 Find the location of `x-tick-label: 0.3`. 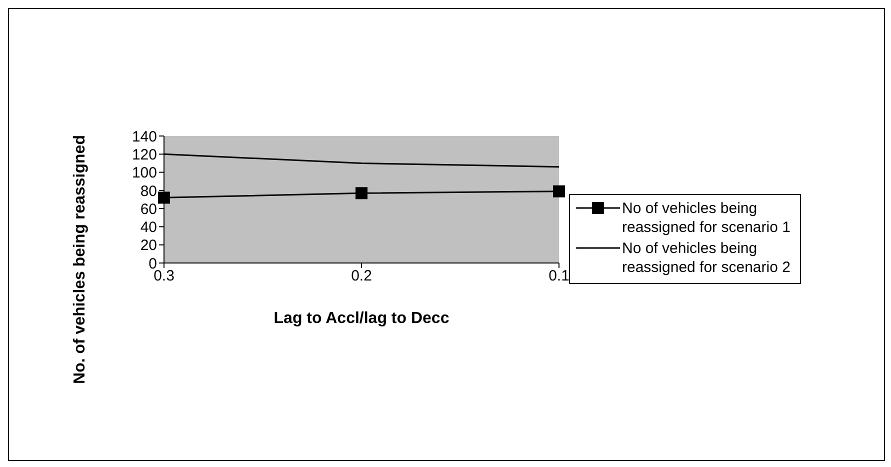

x-tick-label: 0.3 is located at coordinates (164, 276).